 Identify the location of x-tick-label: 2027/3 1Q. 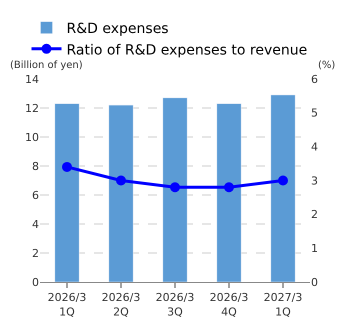
(283, 304).